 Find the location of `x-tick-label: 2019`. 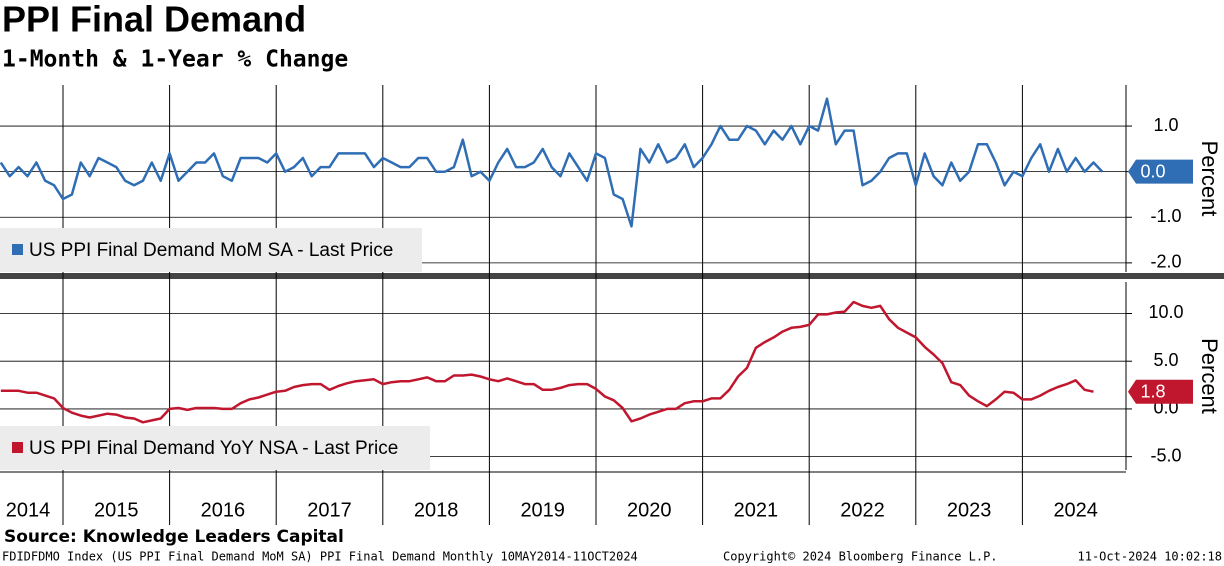

x-tick-label: 2019 is located at coordinates (542, 510).